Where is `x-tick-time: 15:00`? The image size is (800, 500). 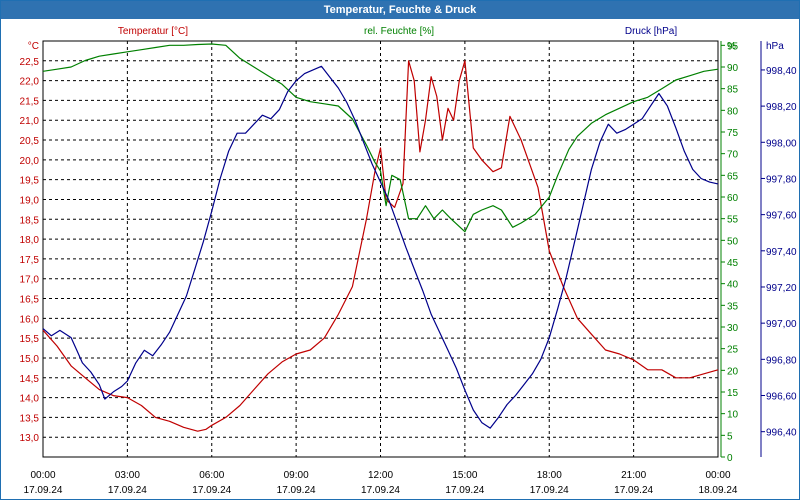
x-tick-time: 15:00 is located at coordinates (464, 475).